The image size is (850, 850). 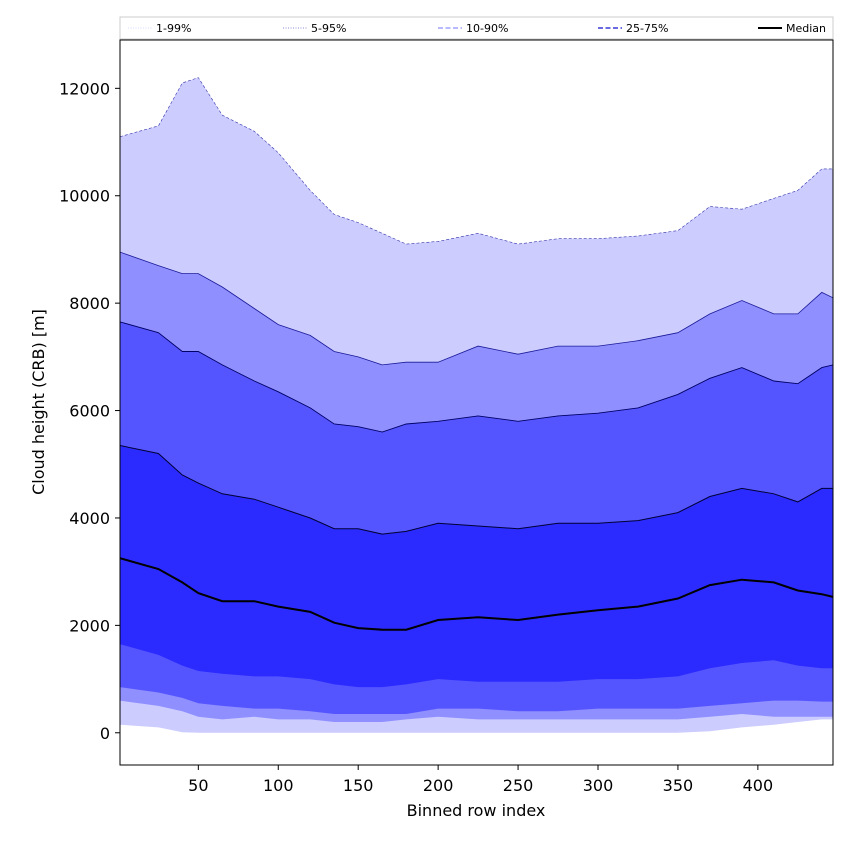 I want to click on legend-label: 5-95%, so click(x=328, y=28).